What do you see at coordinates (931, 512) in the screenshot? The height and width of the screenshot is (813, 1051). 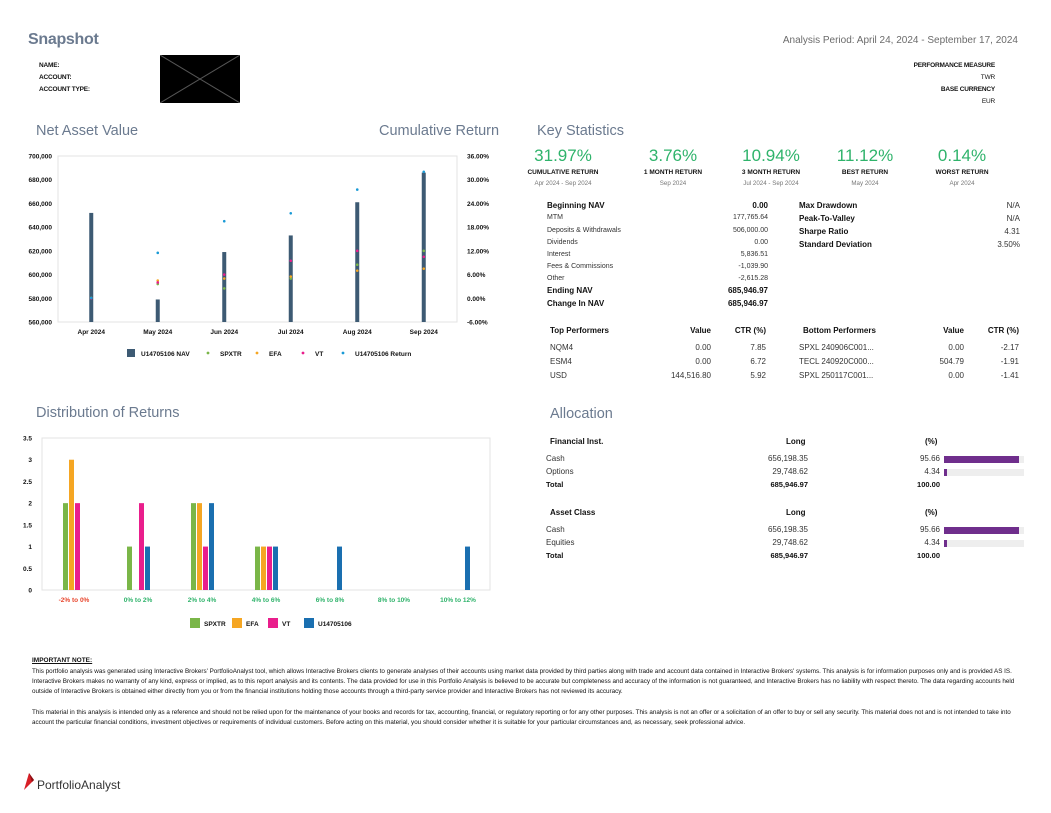 I see `allocation-header: (%)` at bounding box center [931, 512].